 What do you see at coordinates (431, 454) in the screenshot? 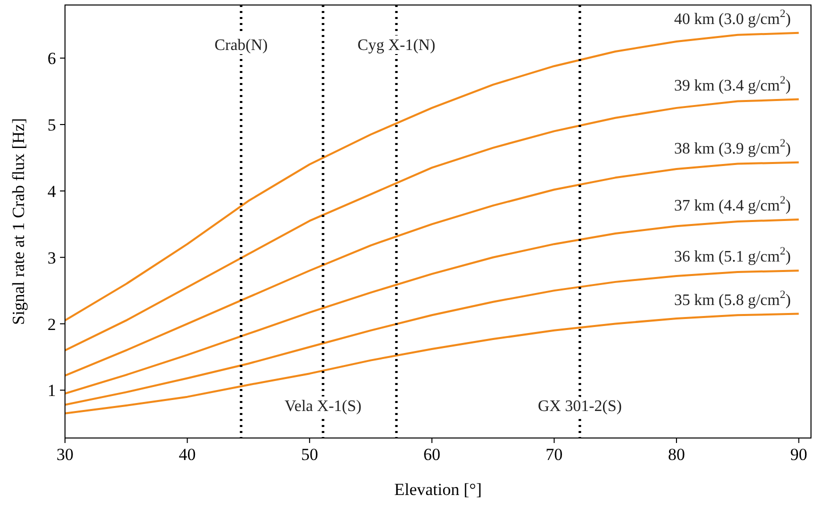
I see `x-tick-label: 60` at bounding box center [431, 454].